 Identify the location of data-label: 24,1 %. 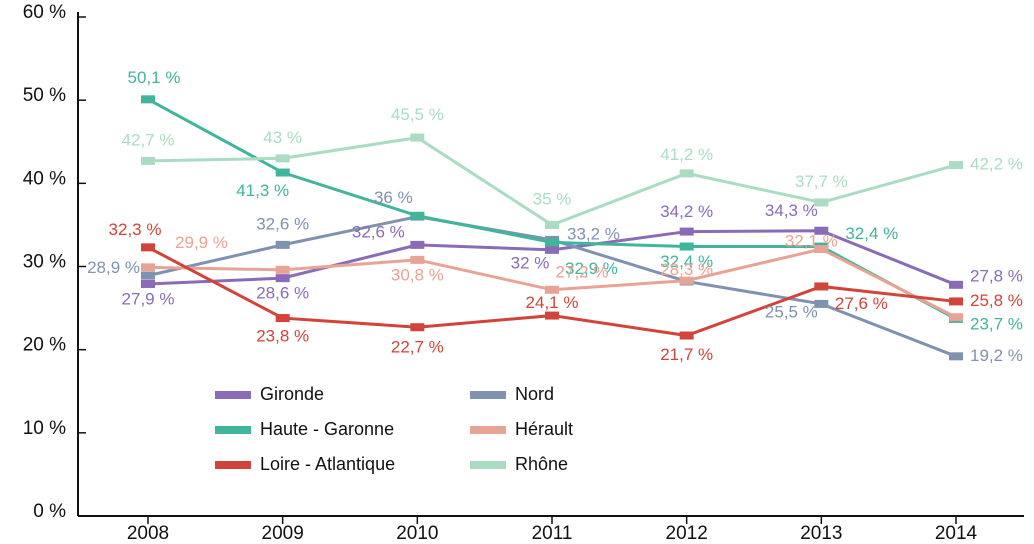
(552, 302).